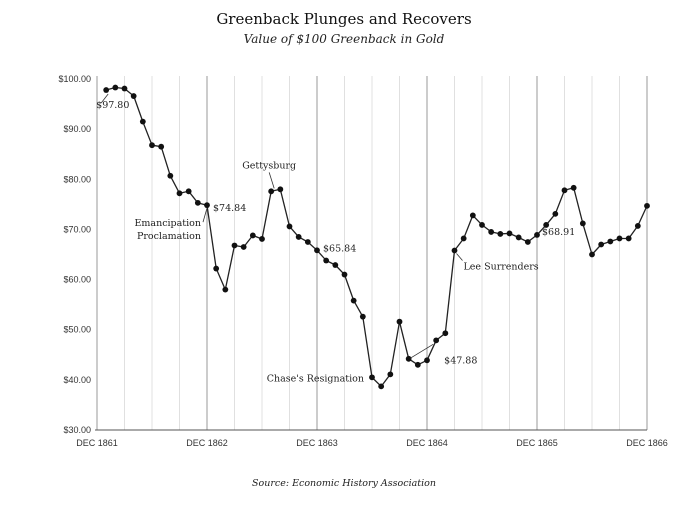  Describe the element at coordinates (537, 443) in the screenshot. I see `x-tick-label: DEC 1865` at that location.